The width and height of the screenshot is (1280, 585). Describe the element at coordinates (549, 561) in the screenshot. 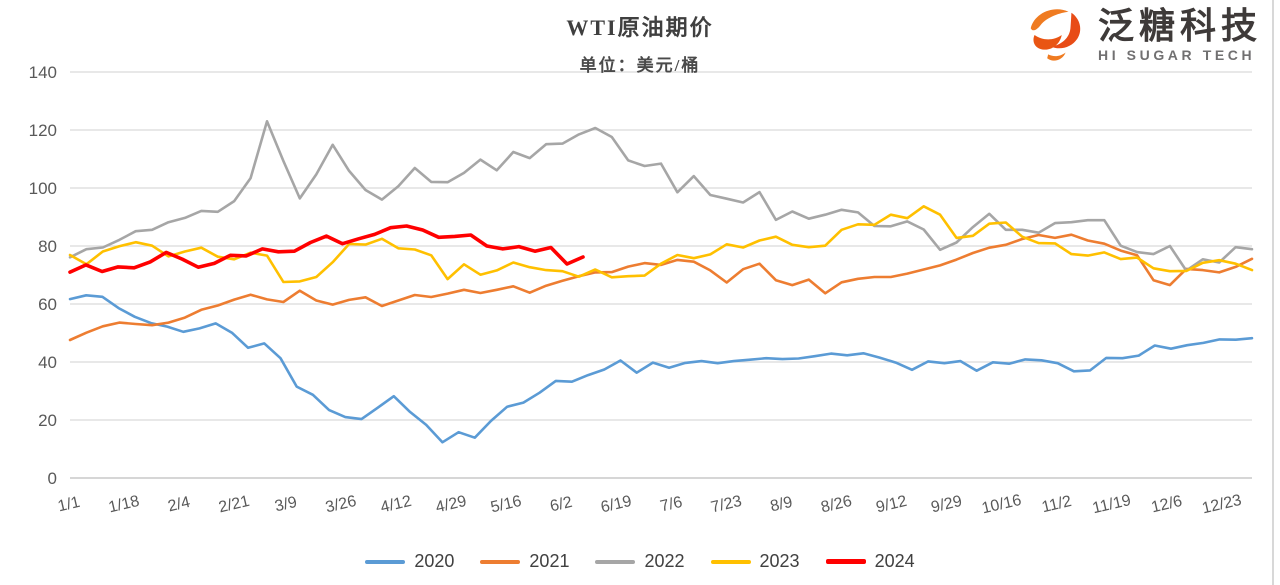

I see `legend-label-2021: 2021` at that location.